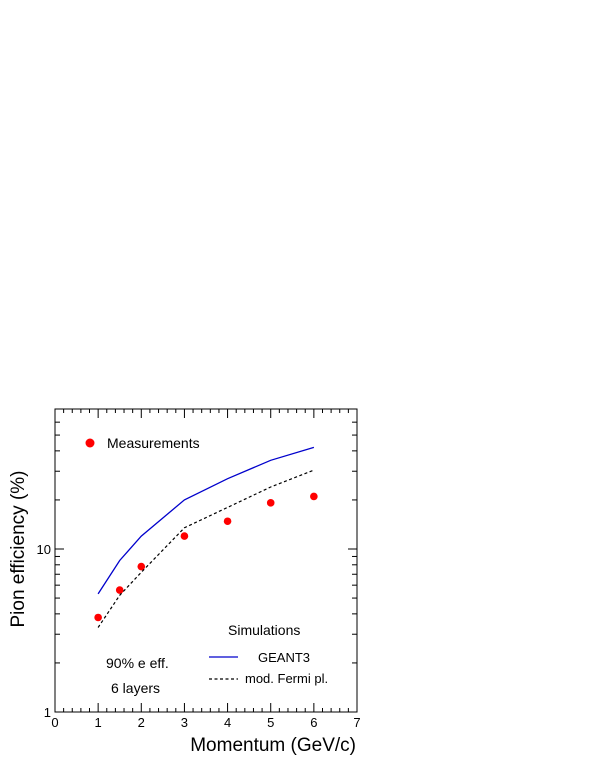  I want to click on y-tick-labels: 1 10, so click(44, 631).